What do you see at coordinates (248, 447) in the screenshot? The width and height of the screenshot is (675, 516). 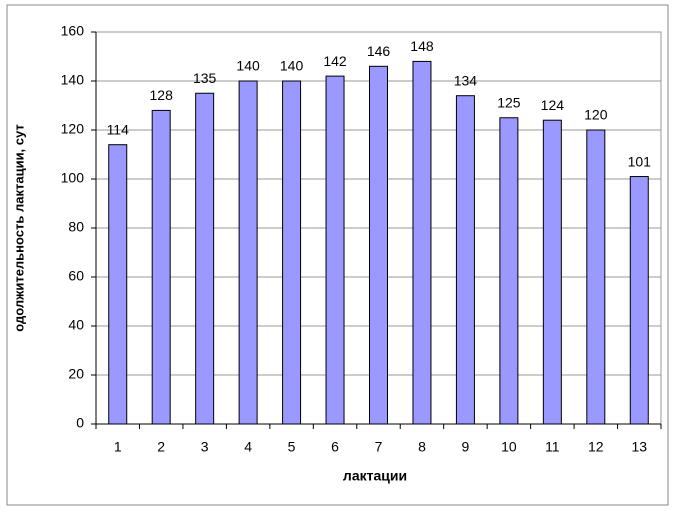 I see `x-tick-label: 4` at bounding box center [248, 447].